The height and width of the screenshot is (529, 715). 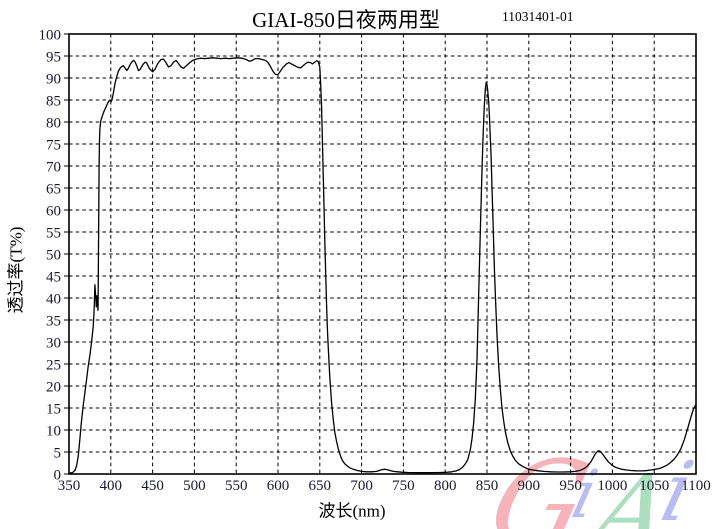 What do you see at coordinates (53, 387) in the screenshot?
I see `svg-text: 20` at bounding box center [53, 387].